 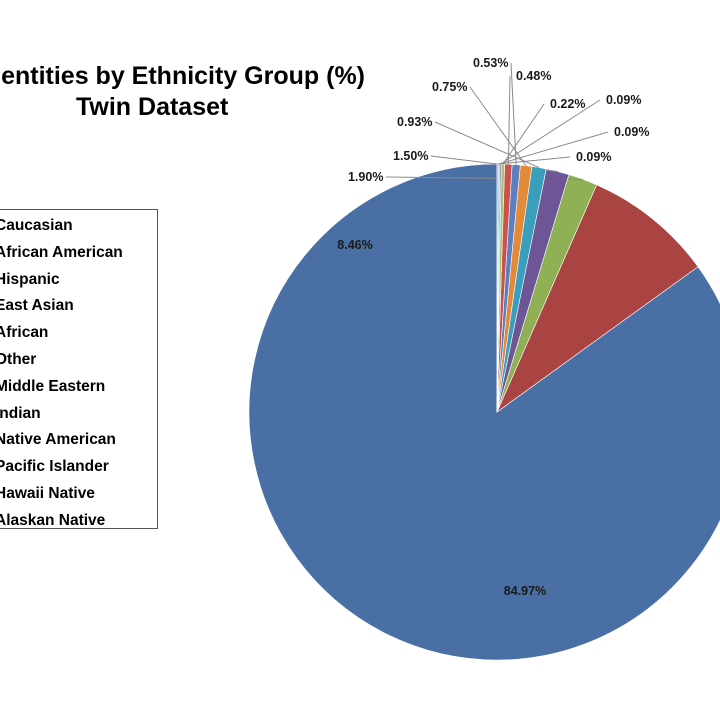 What do you see at coordinates (414, 122) in the screenshot?
I see `slice-label: 0.93%` at bounding box center [414, 122].